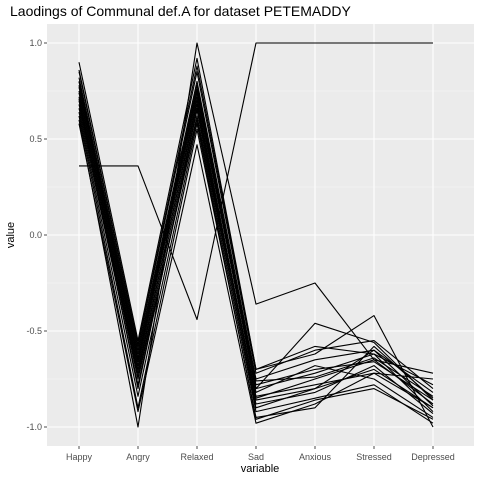  What do you see at coordinates (35, 139) in the screenshot?
I see `y-tick-label: 0.5` at bounding box center [35, 139].